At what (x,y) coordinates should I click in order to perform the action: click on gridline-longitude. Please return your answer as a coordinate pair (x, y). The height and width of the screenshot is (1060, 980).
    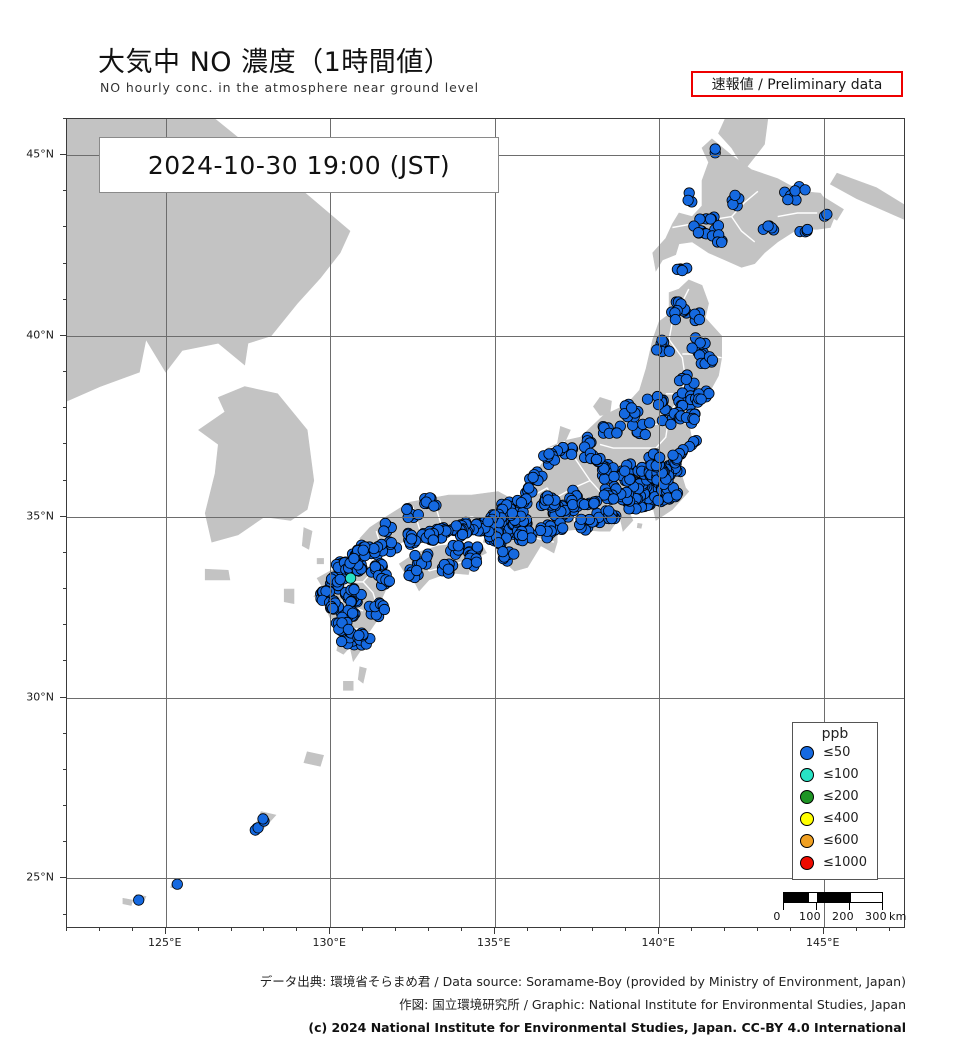
    Looking at the image, I should click on (660, 523).